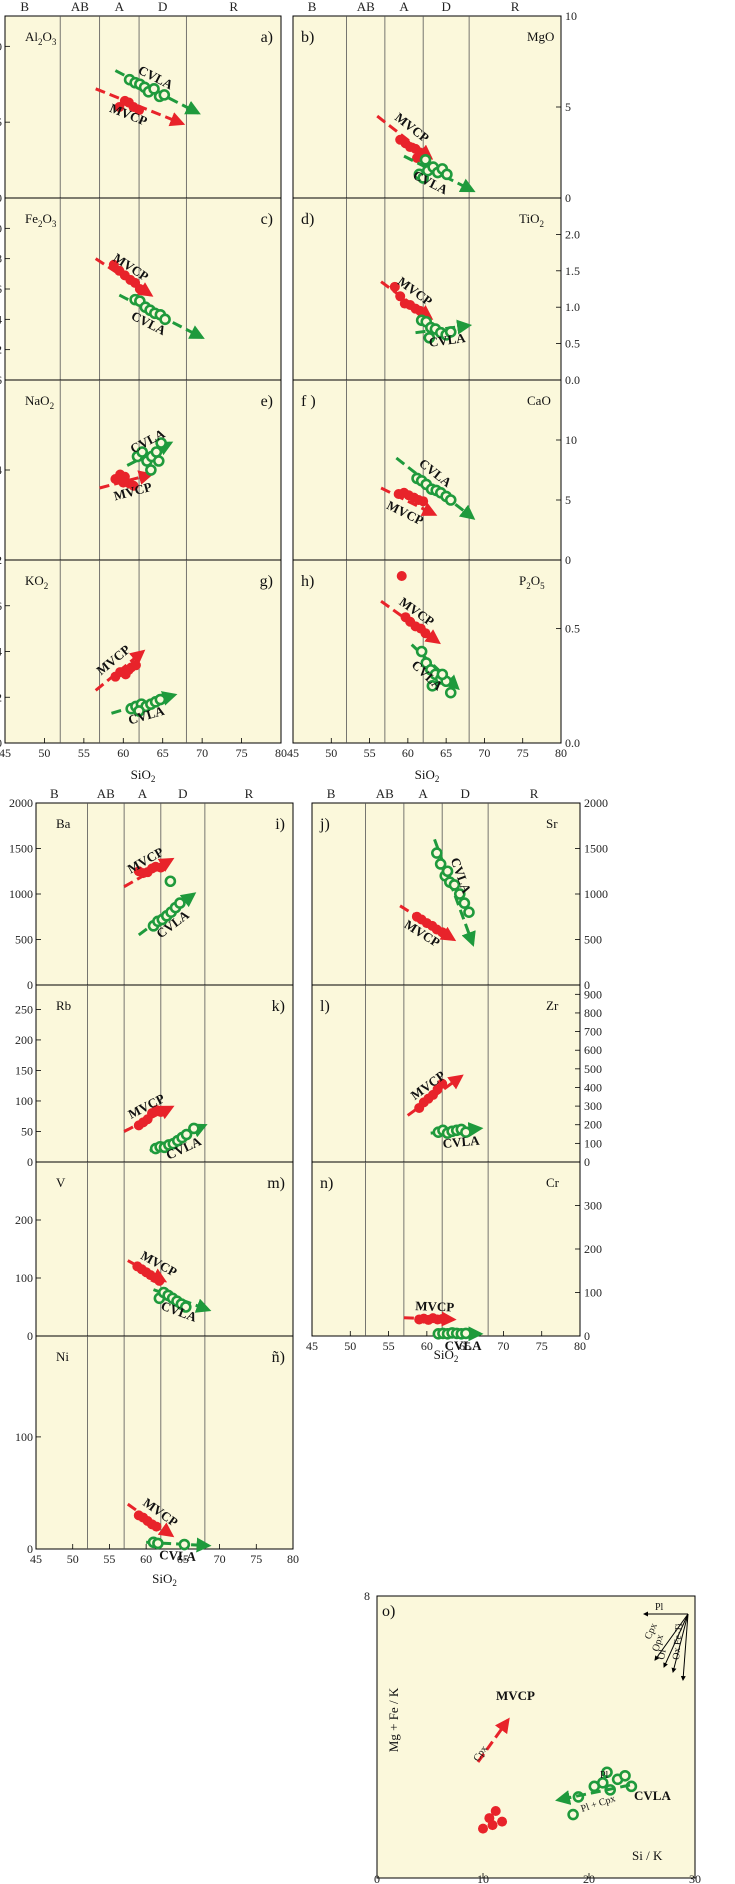  Describe the element at coordinates (593, 1013) in the screenshot. I see `panel-l-ytick-label-8: 800` at that location.